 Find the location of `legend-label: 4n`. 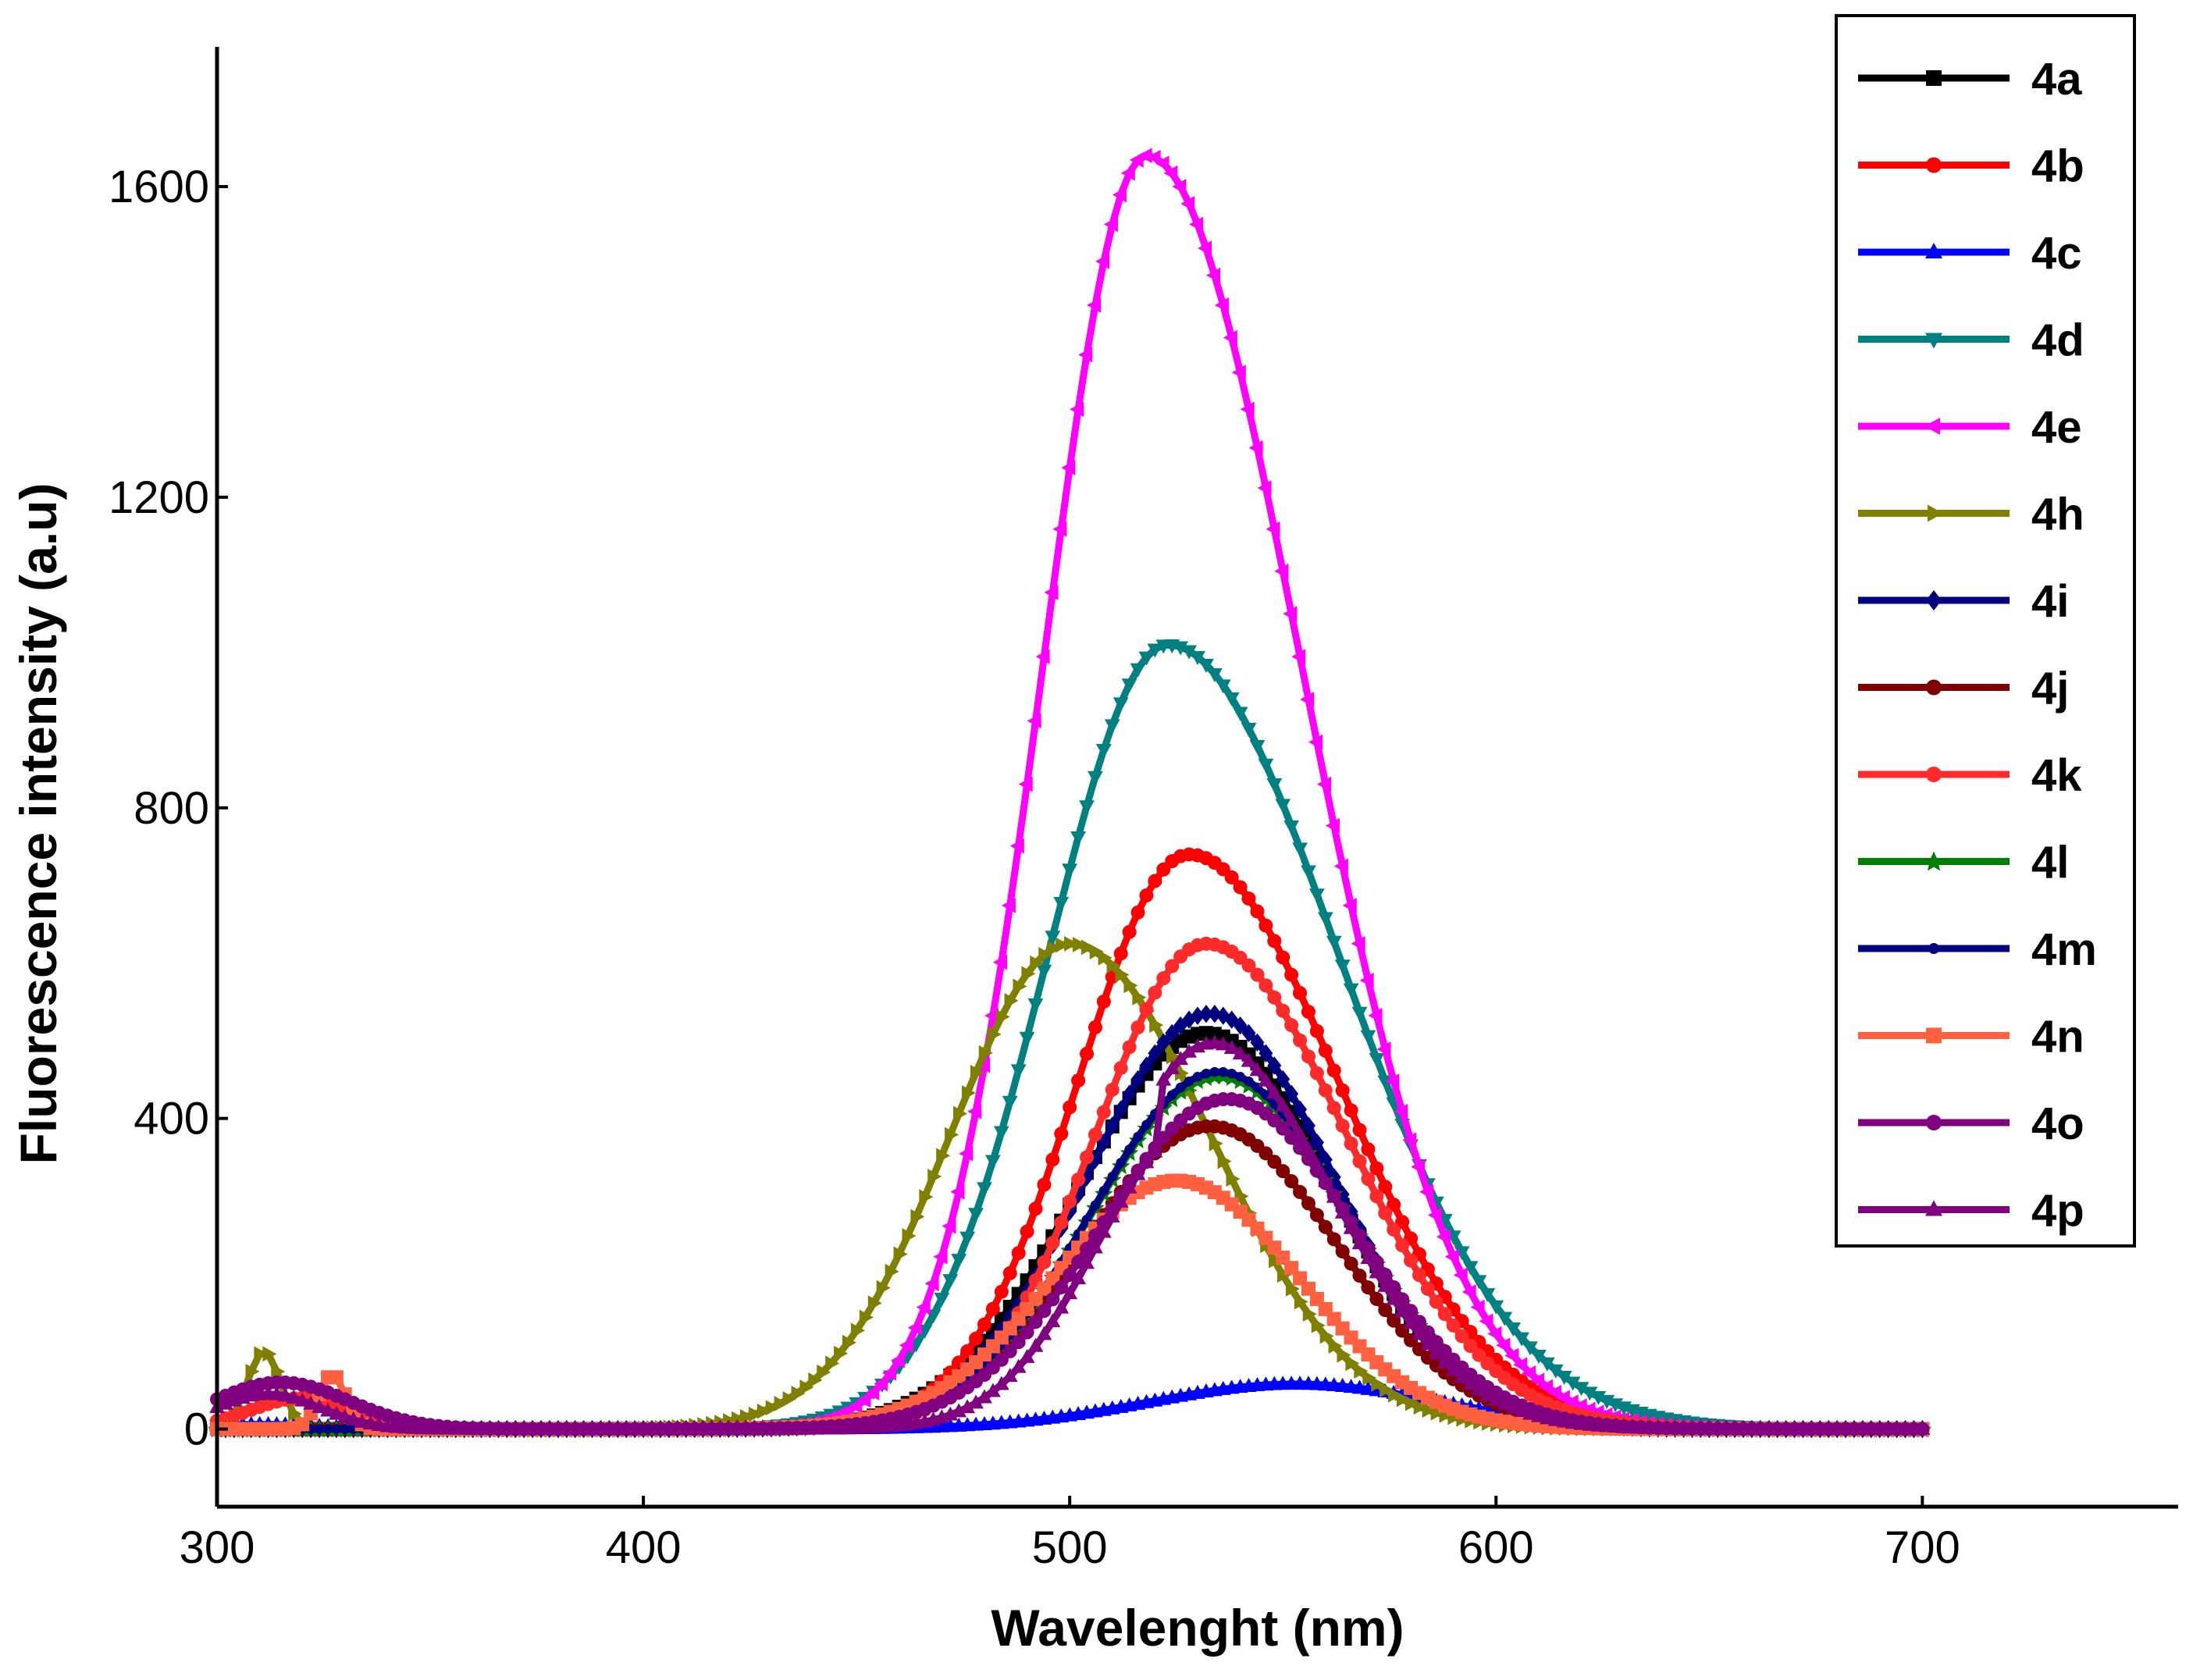

legend-label: 4n is located at coordinates (2058, 1037).